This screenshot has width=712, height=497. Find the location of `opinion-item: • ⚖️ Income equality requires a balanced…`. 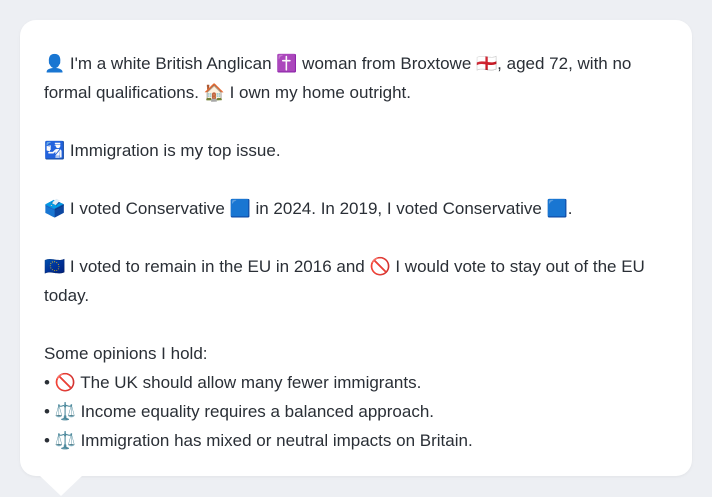

opinion-item: • ⚖️ Income equality requires a balanced… is located at coordinates (239, 411).